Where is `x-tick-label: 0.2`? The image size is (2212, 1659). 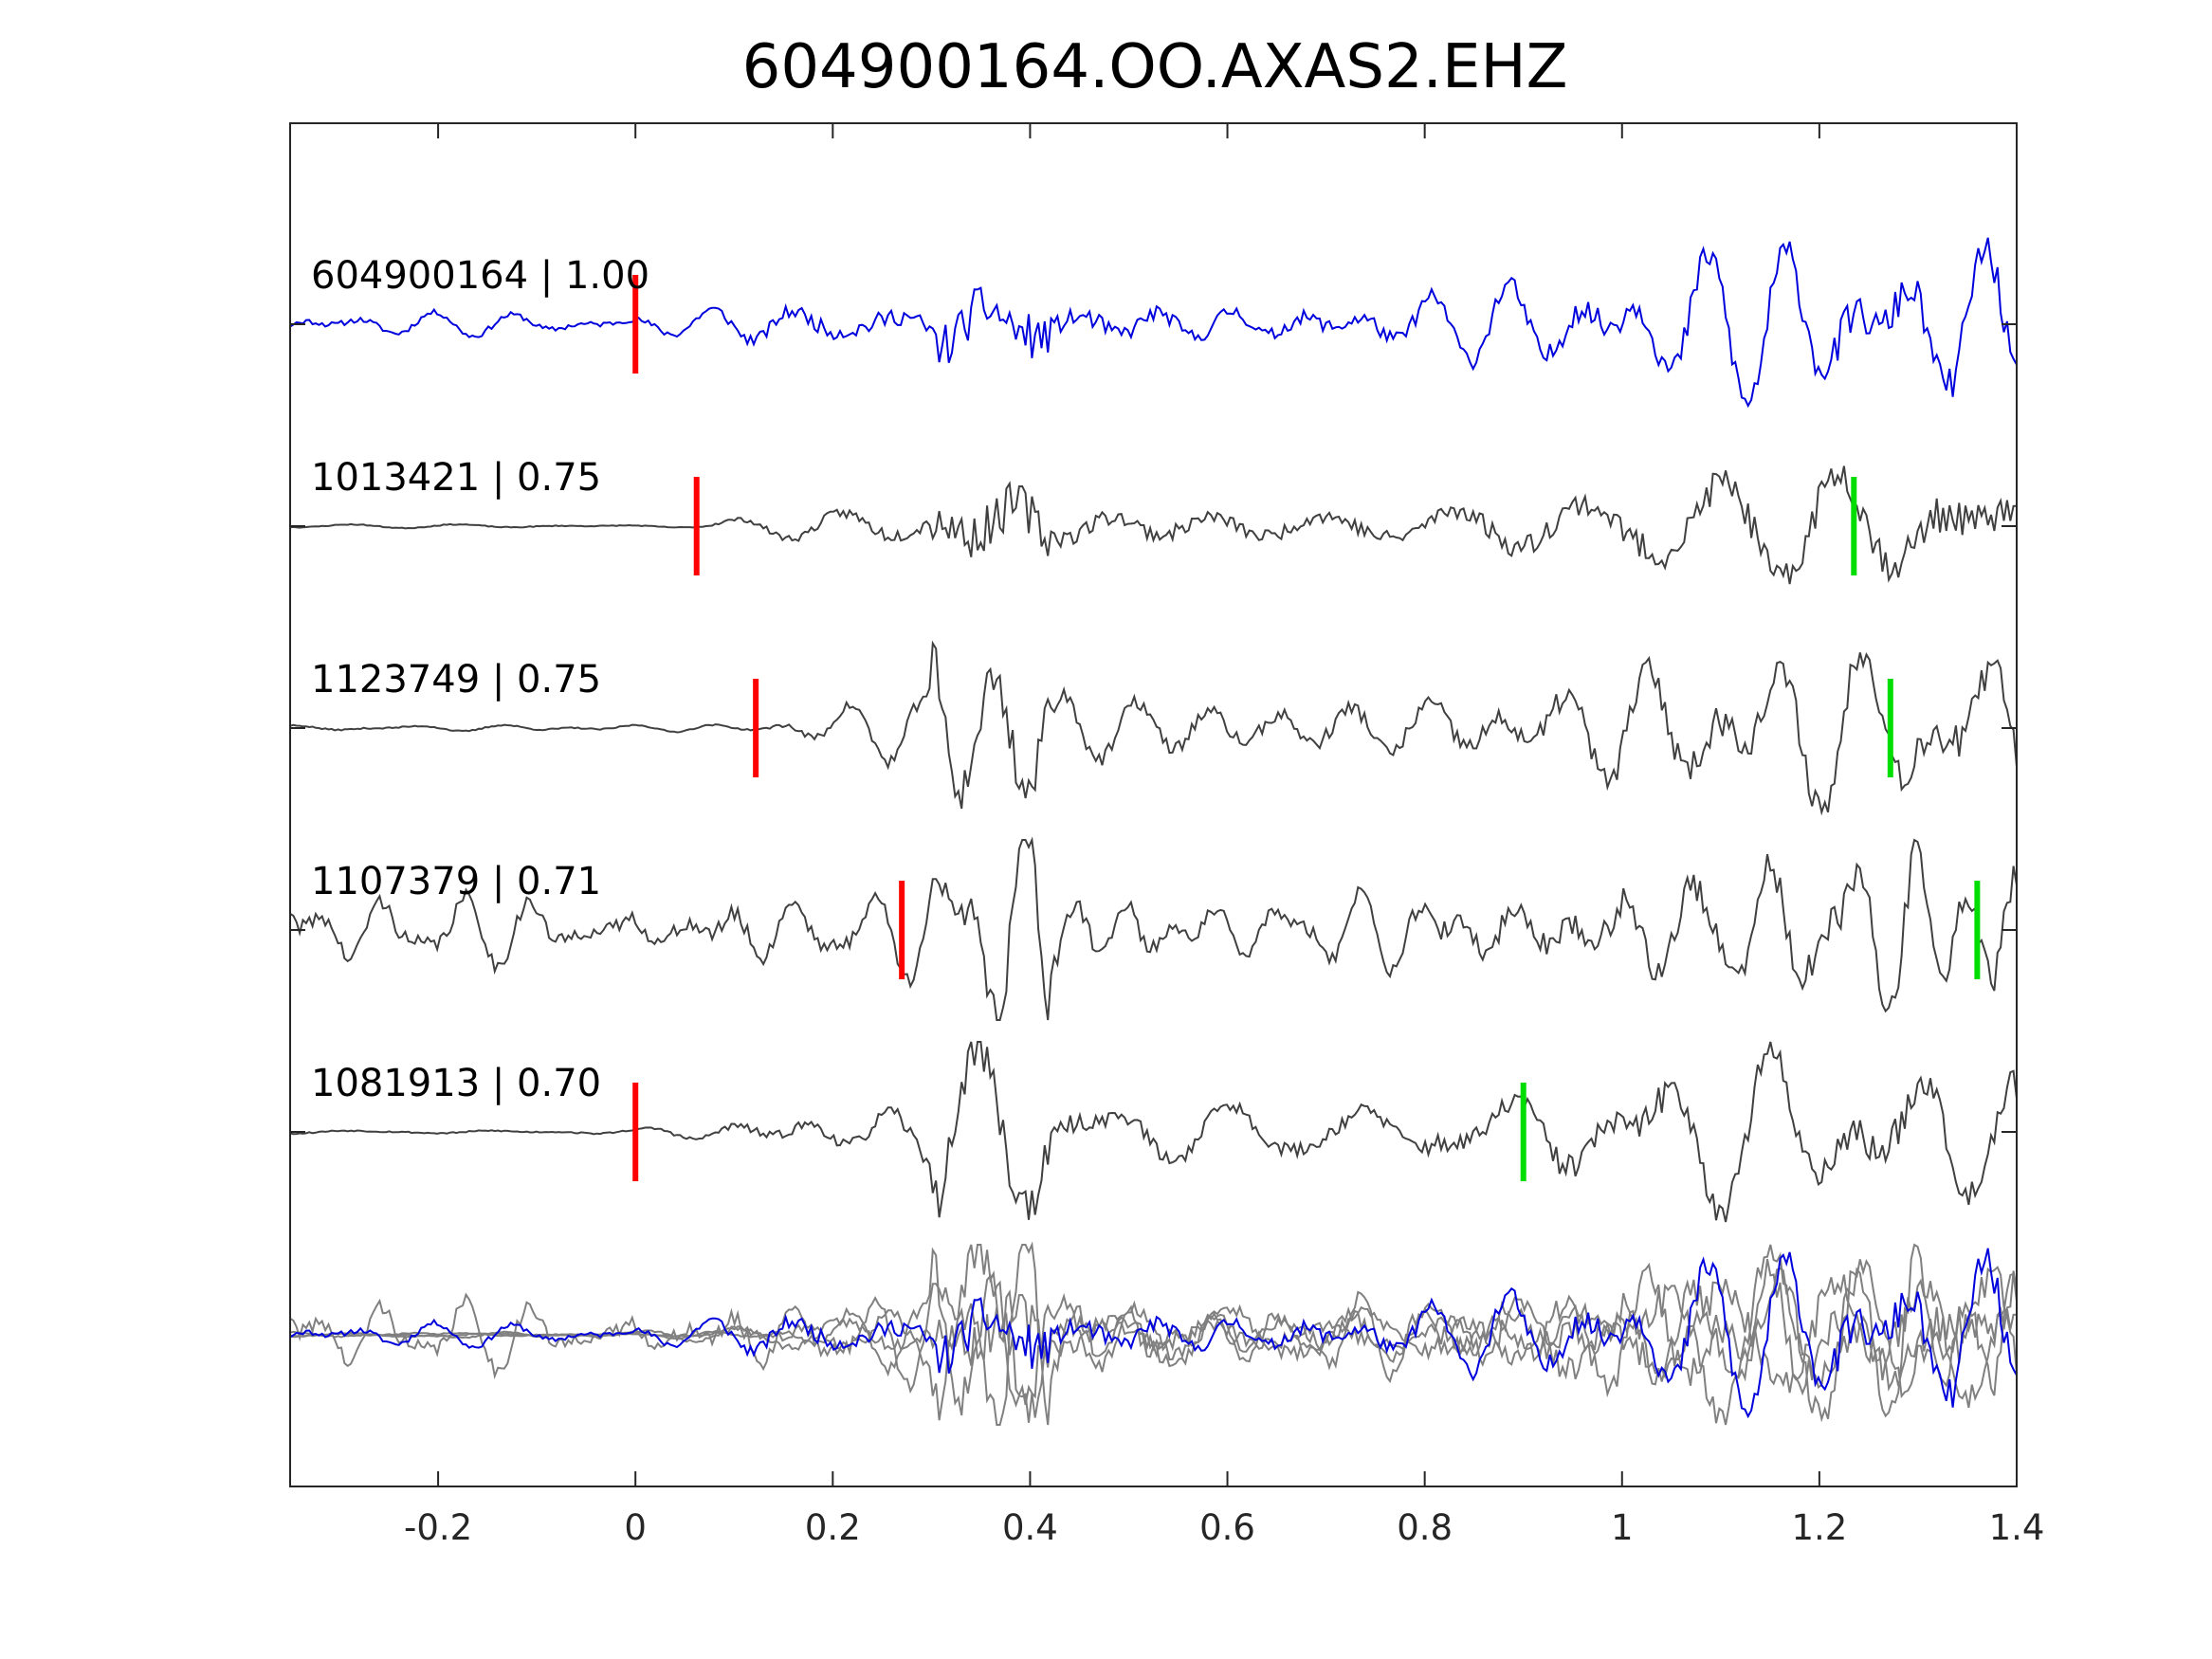
x-tick-label: 0.2 is located at coordinates (833, 1527).